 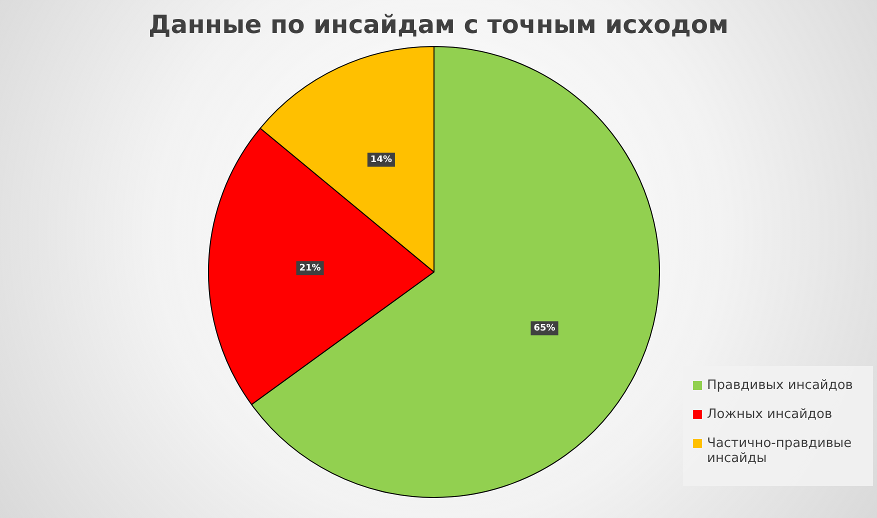 What do you see at coordinates (310, 268) in the screenshot?
I see `data-label: 21%` at bounding box center [310, 268].